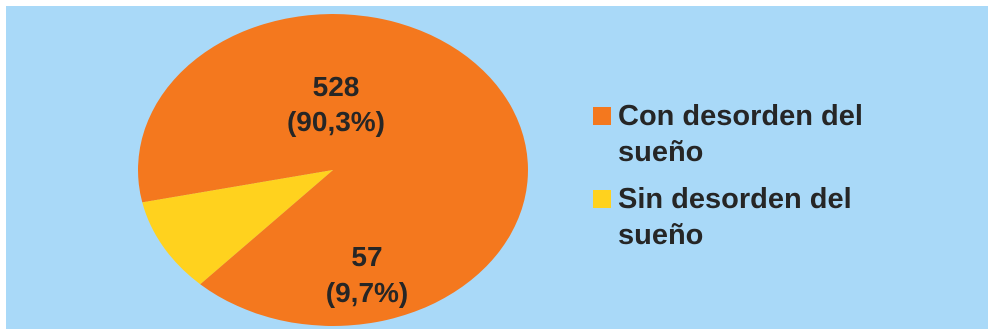  What do you see at coordinates (735, 199) in the screenshot?
I see `legend-label-sin-line1: Sin desorden del` at bounding box center [735, 199].